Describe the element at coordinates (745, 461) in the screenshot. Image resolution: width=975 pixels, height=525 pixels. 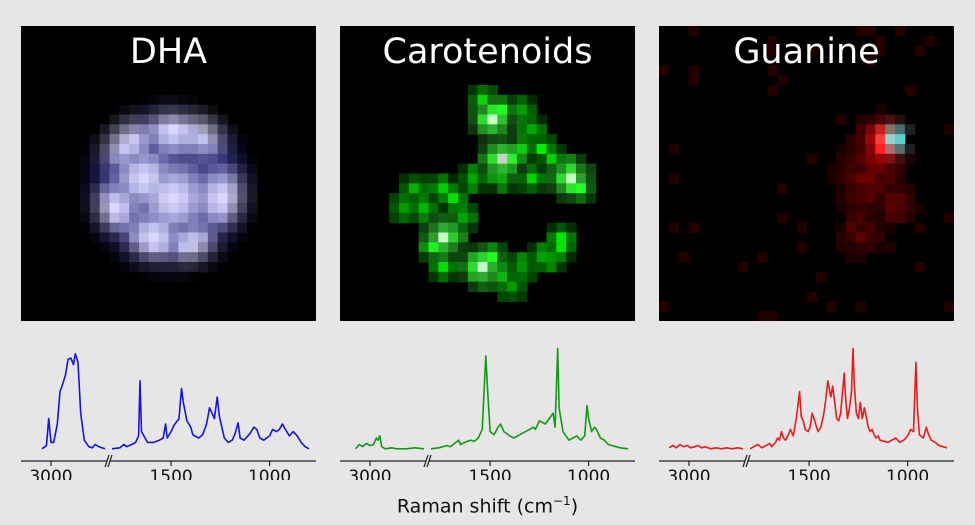
I see `axis-break-mark` at that location.